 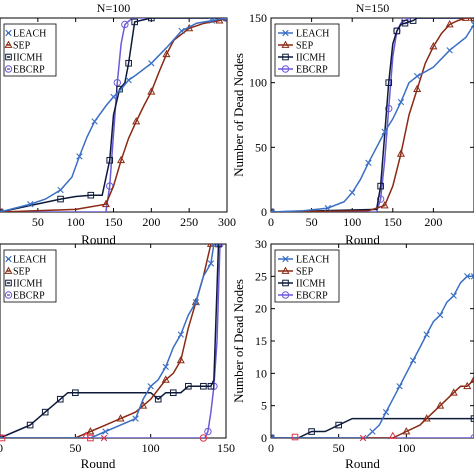 What do you see at coordinates (227, 222) in the screenshot?
I see `x-tick-label: 300` at bounding box center [227, 222].